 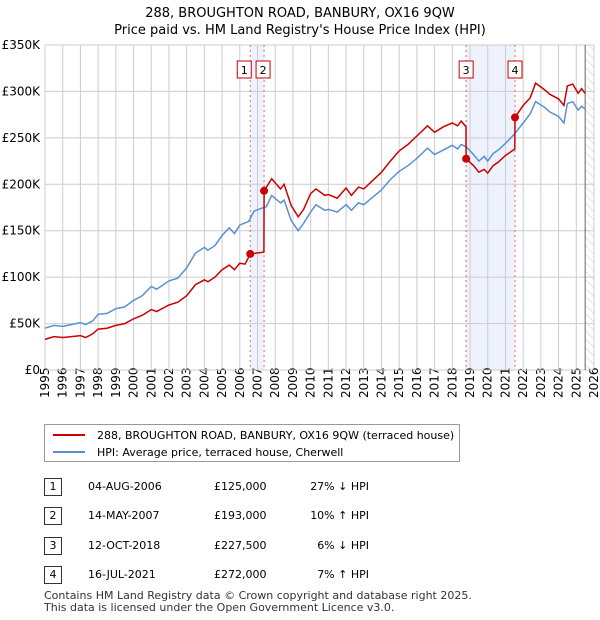 I want to click on x-tick-label: 2010, so click(x=311, y=382).